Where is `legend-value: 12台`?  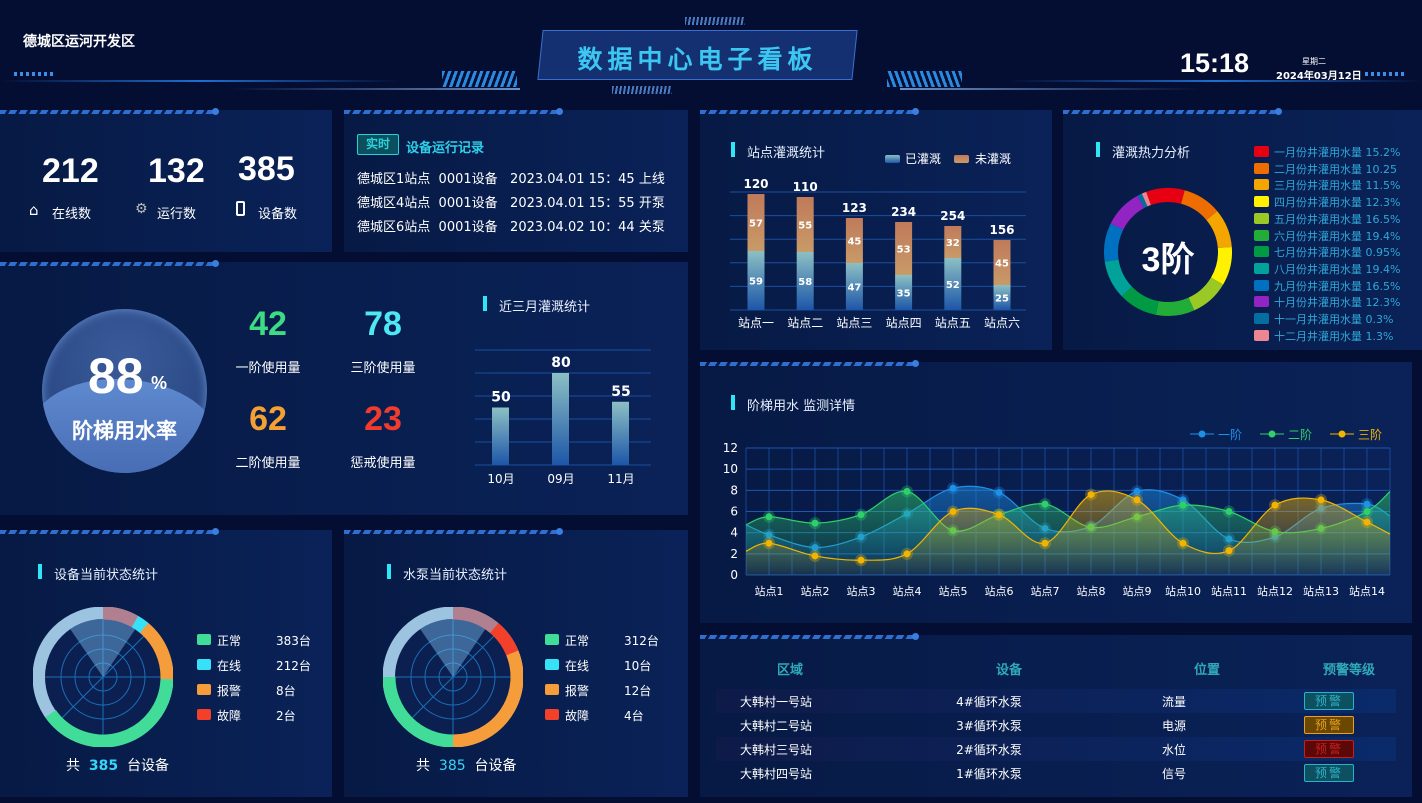 legend-value: 12台 is located at coordinates (638, 691).